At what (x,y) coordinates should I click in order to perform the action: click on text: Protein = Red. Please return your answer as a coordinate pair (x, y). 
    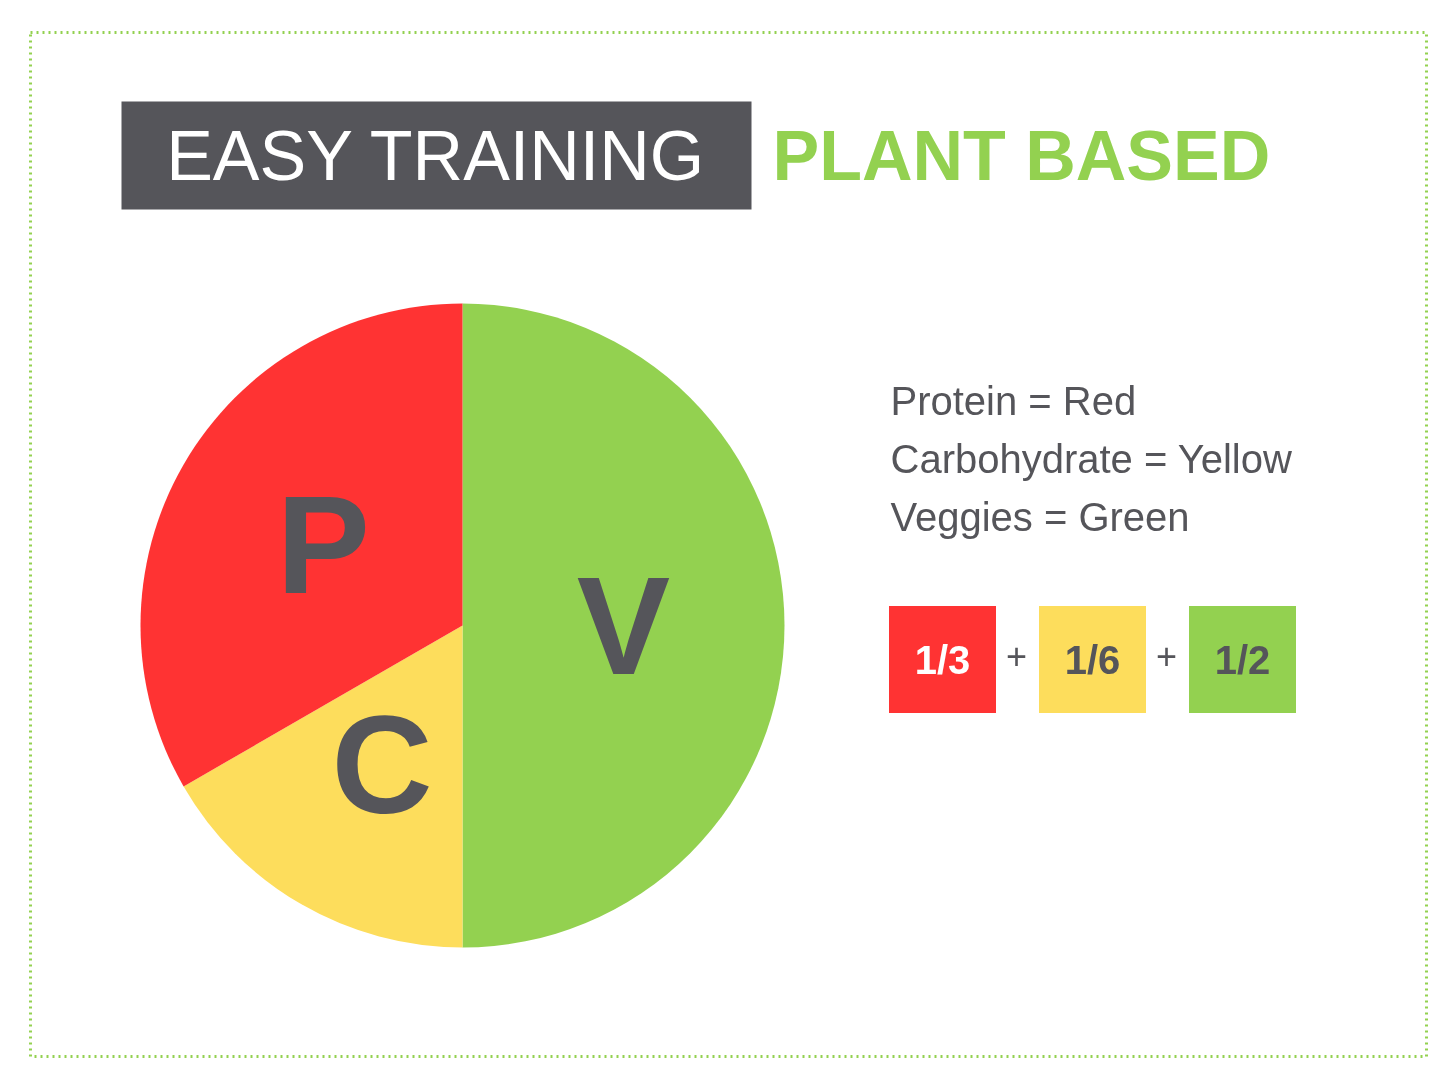
    Looking at the image, I should click on (1013, 400).